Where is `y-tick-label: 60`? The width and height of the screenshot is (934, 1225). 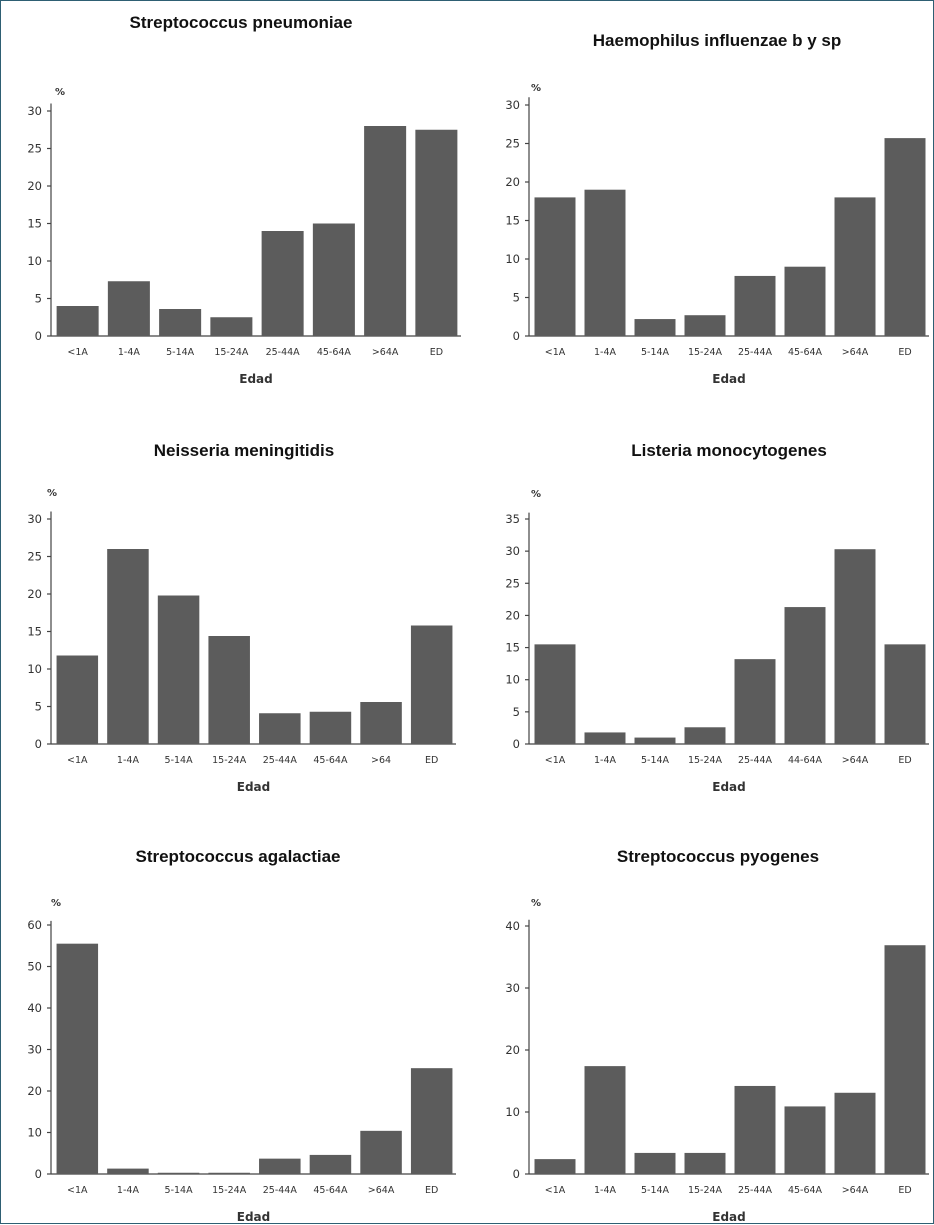
y-tick-label: 60 is located at coordinates (34, 925).